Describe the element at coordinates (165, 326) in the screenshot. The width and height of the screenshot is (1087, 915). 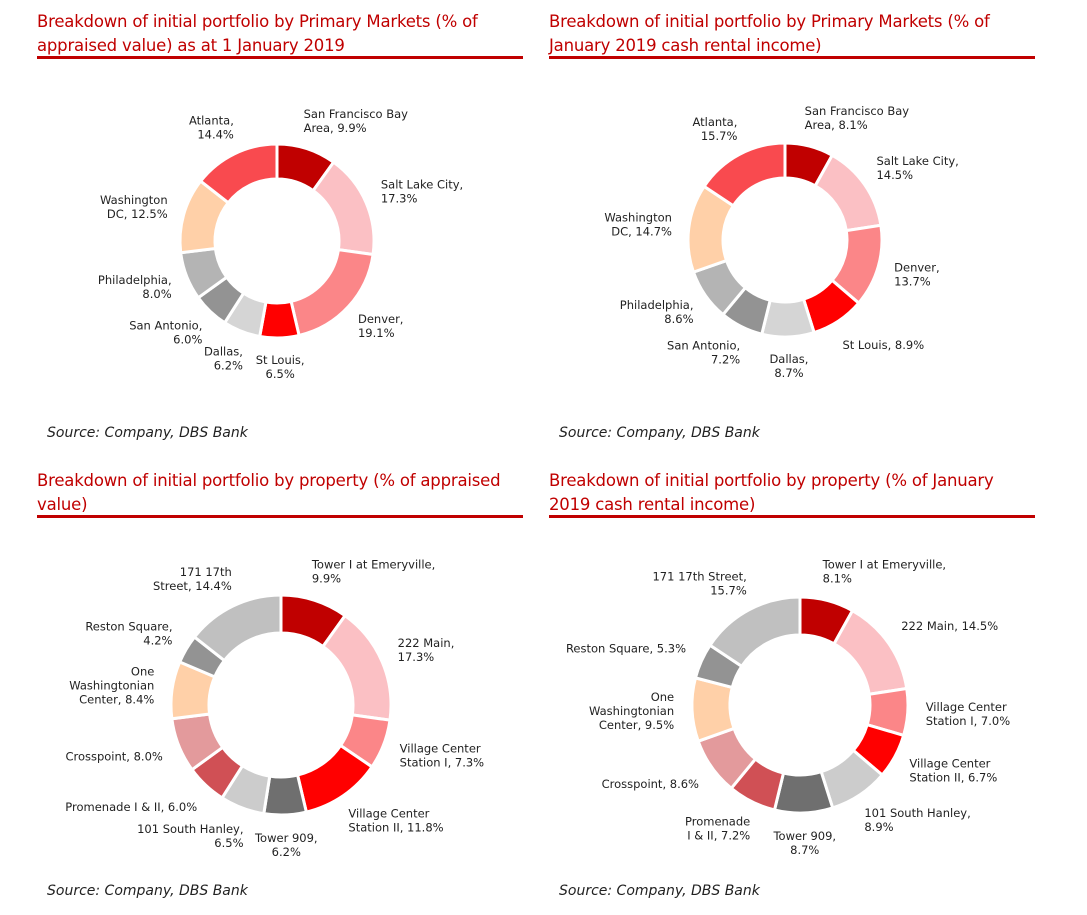
I see `slice-label-line: San Antonio,` at that location.